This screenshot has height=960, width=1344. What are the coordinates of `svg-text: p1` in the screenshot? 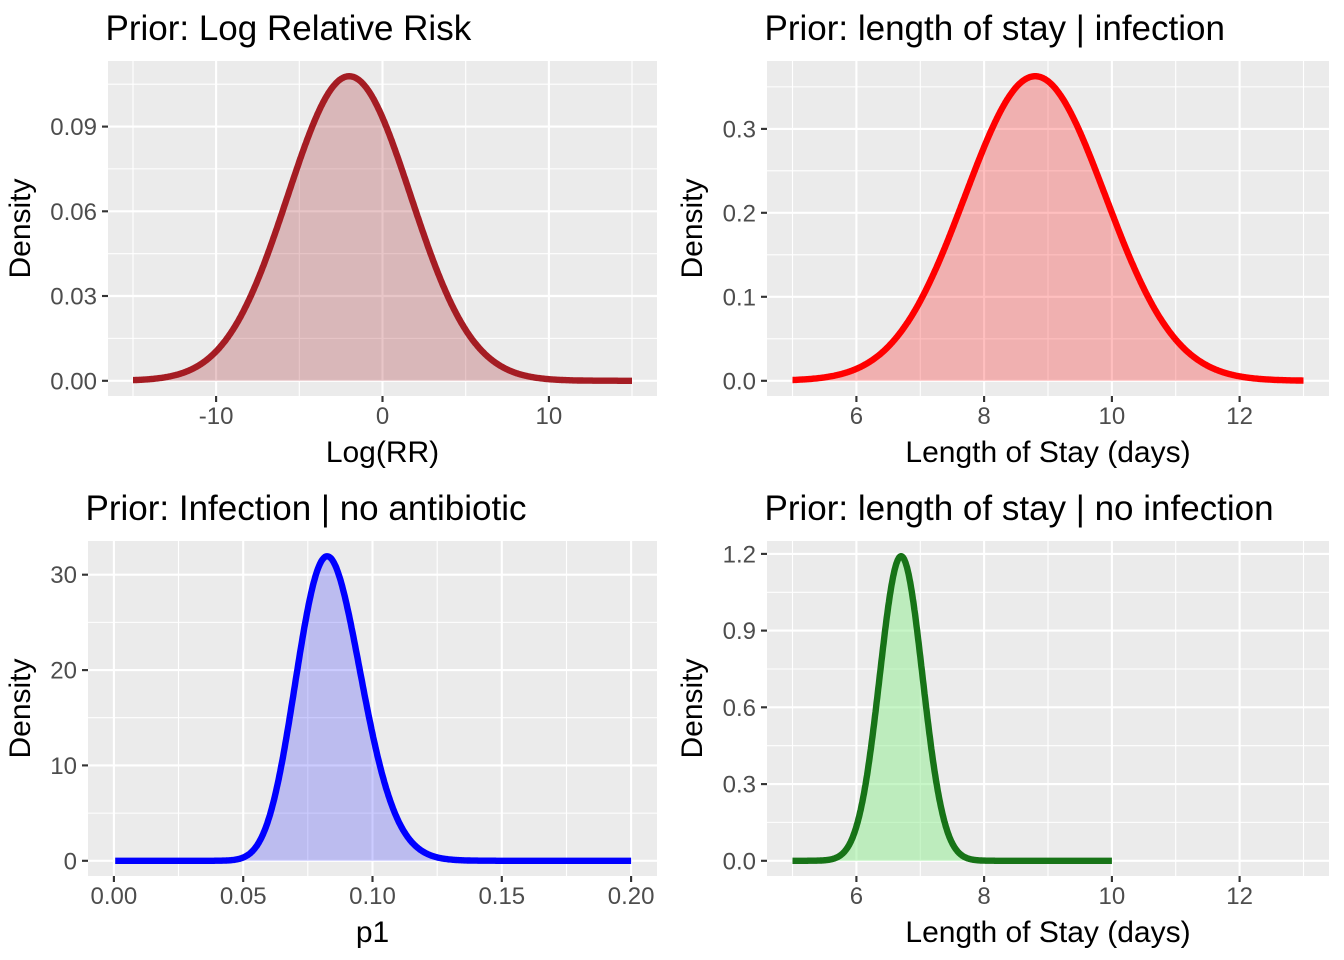 It's located at (372, 932).